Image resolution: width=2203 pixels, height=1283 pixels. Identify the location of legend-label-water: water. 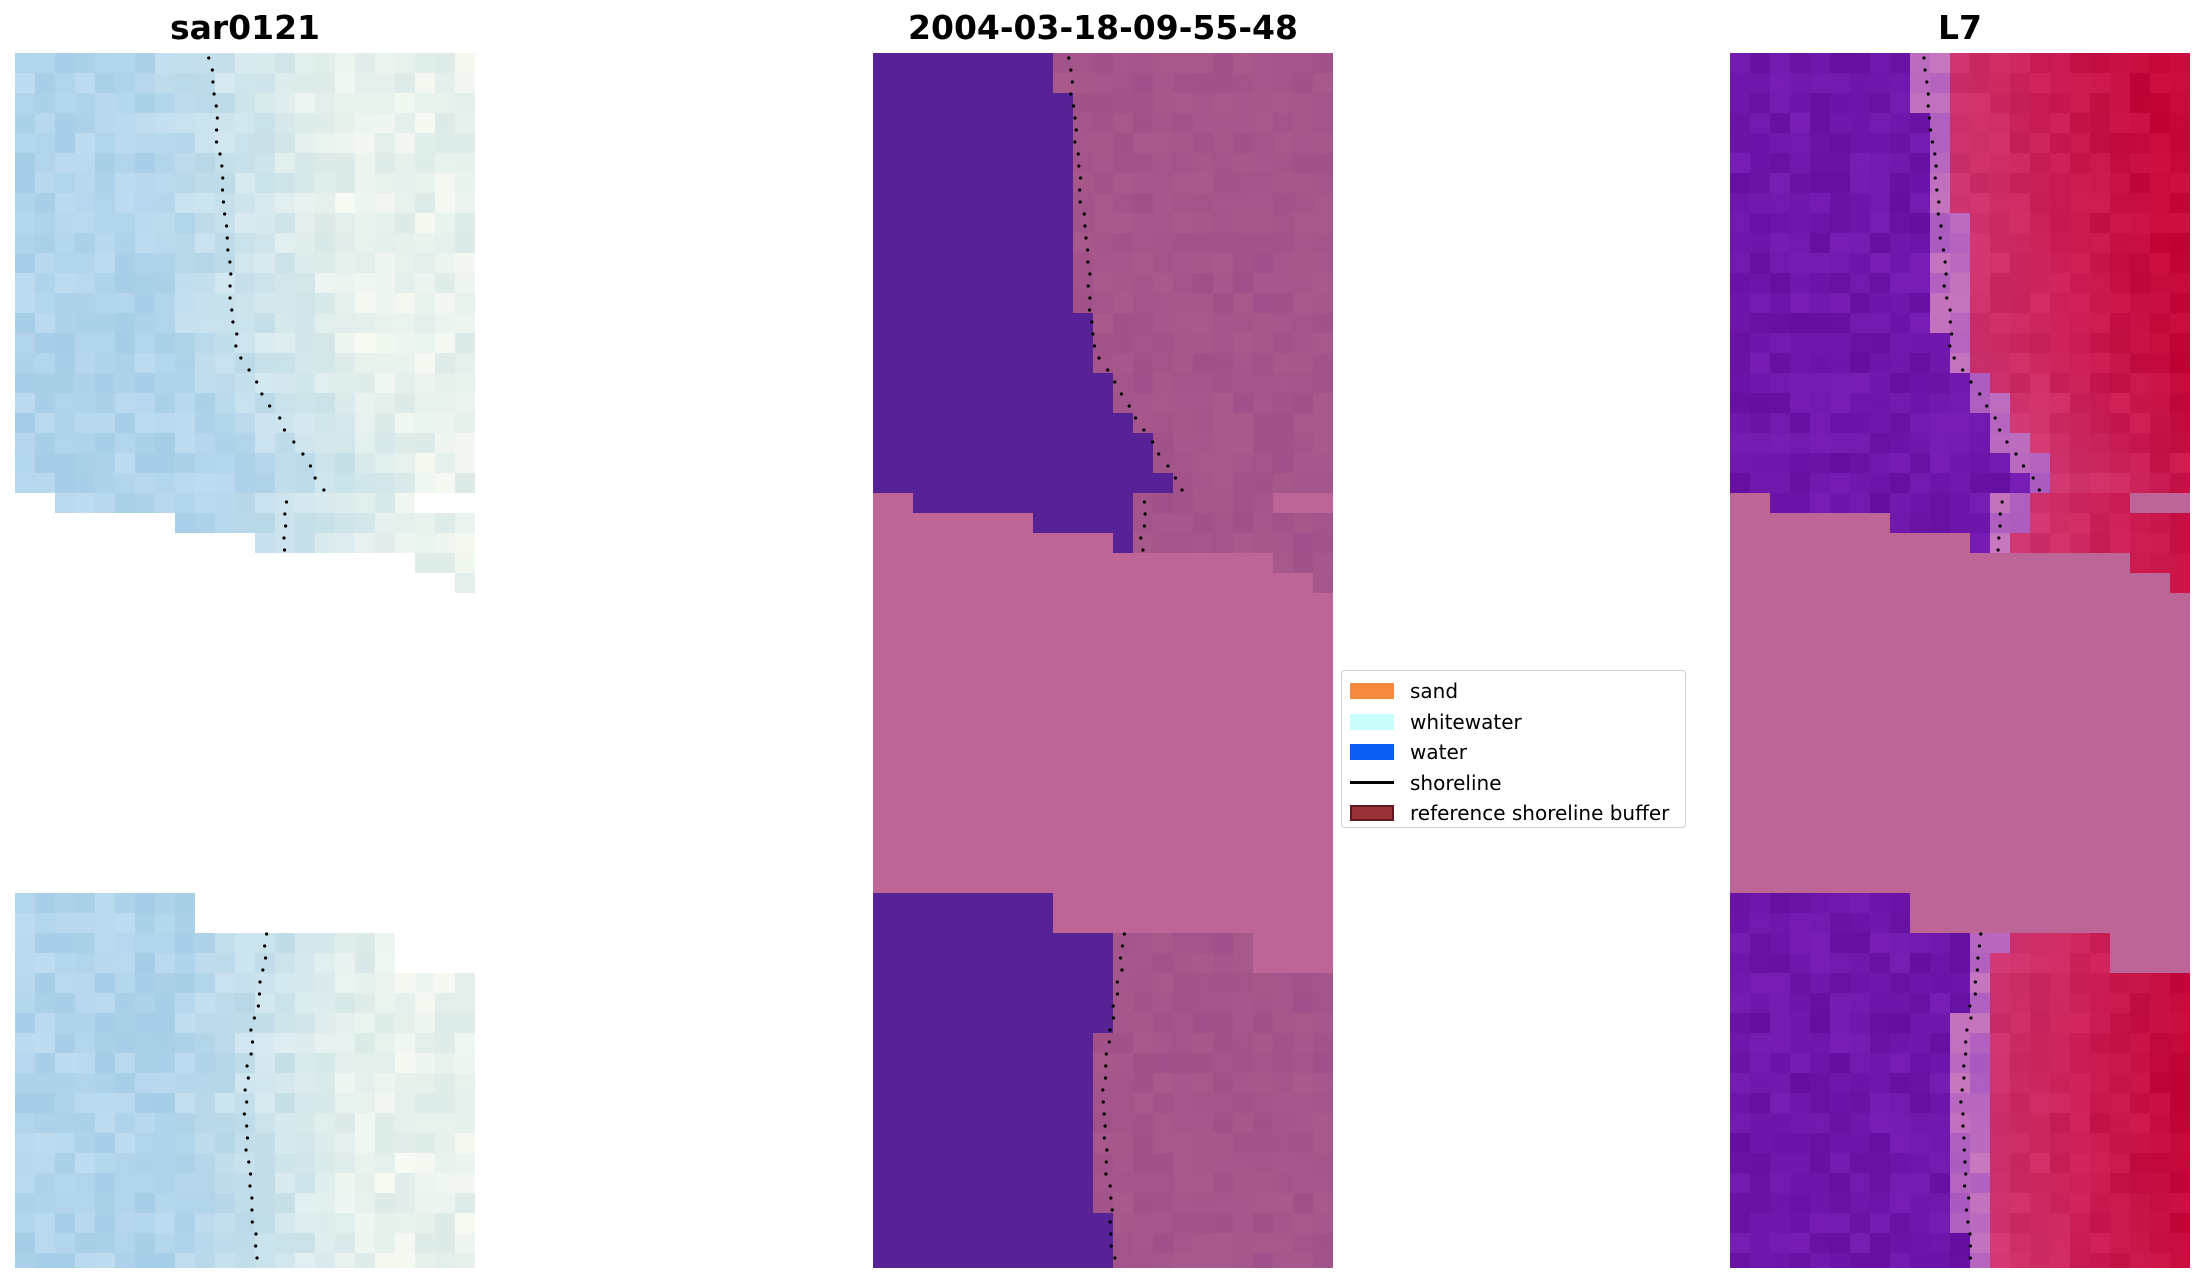
(1438, 752).